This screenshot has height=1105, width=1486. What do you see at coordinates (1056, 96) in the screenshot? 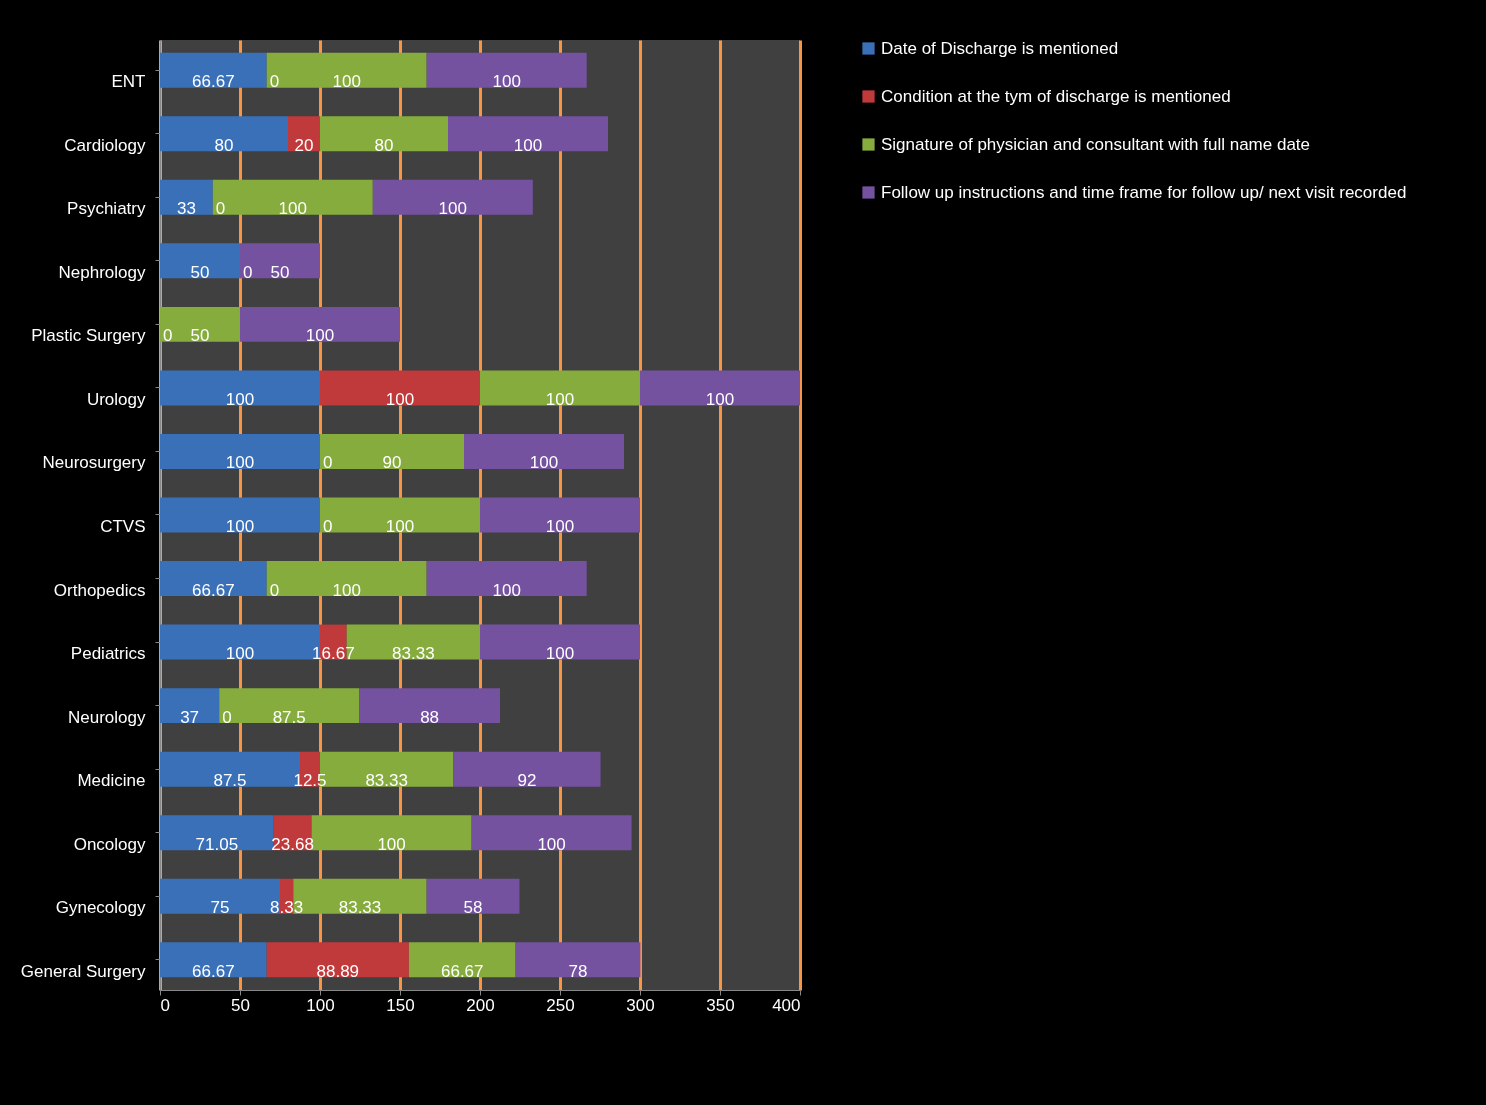
I see `legend-label: Condition at the tym of discharge is mentioned` at bounding box center [1056, 96].